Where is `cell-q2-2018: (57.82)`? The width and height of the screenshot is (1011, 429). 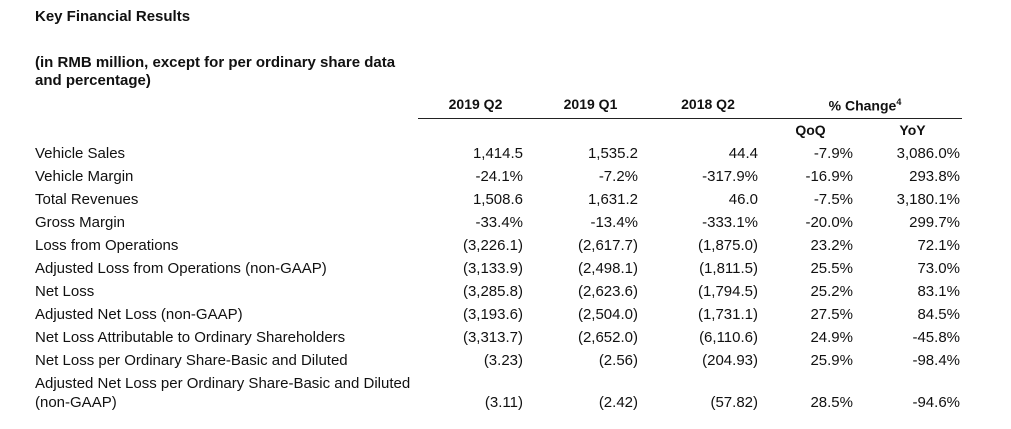
cell-q2-2018: (57.82) is located at coordinates (734, 402).